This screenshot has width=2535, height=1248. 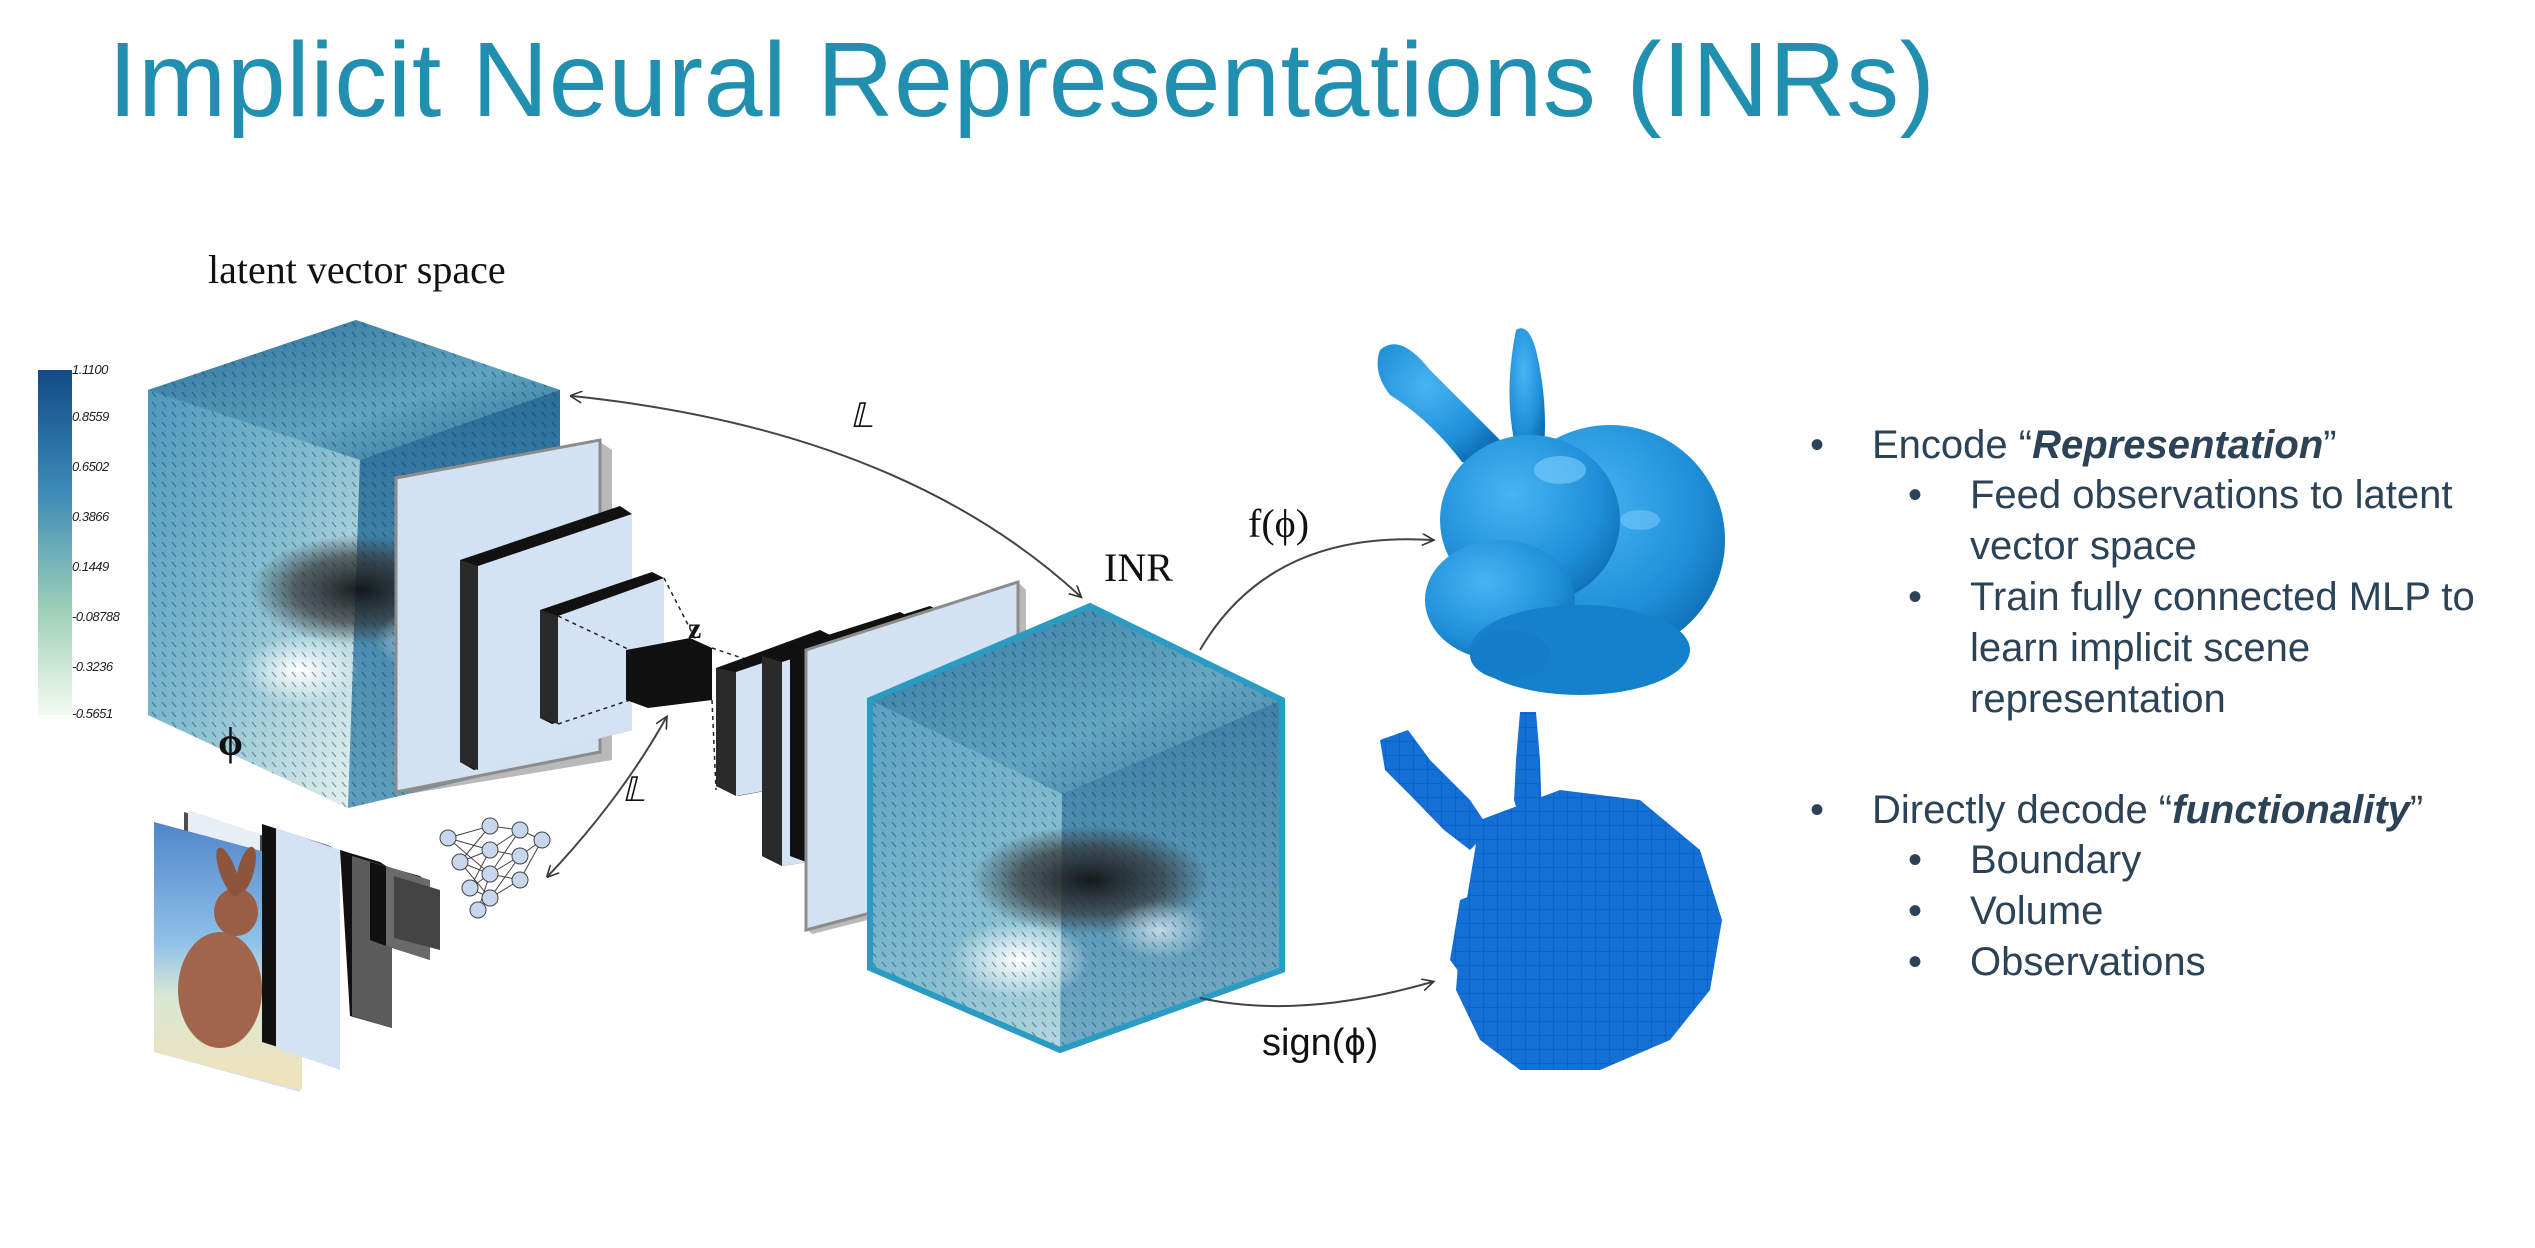 What do you see at coordinates (1527, 390) in the screenshot?
I see `smooth-bunny-ear-right` at bounding box center [1527, 390].